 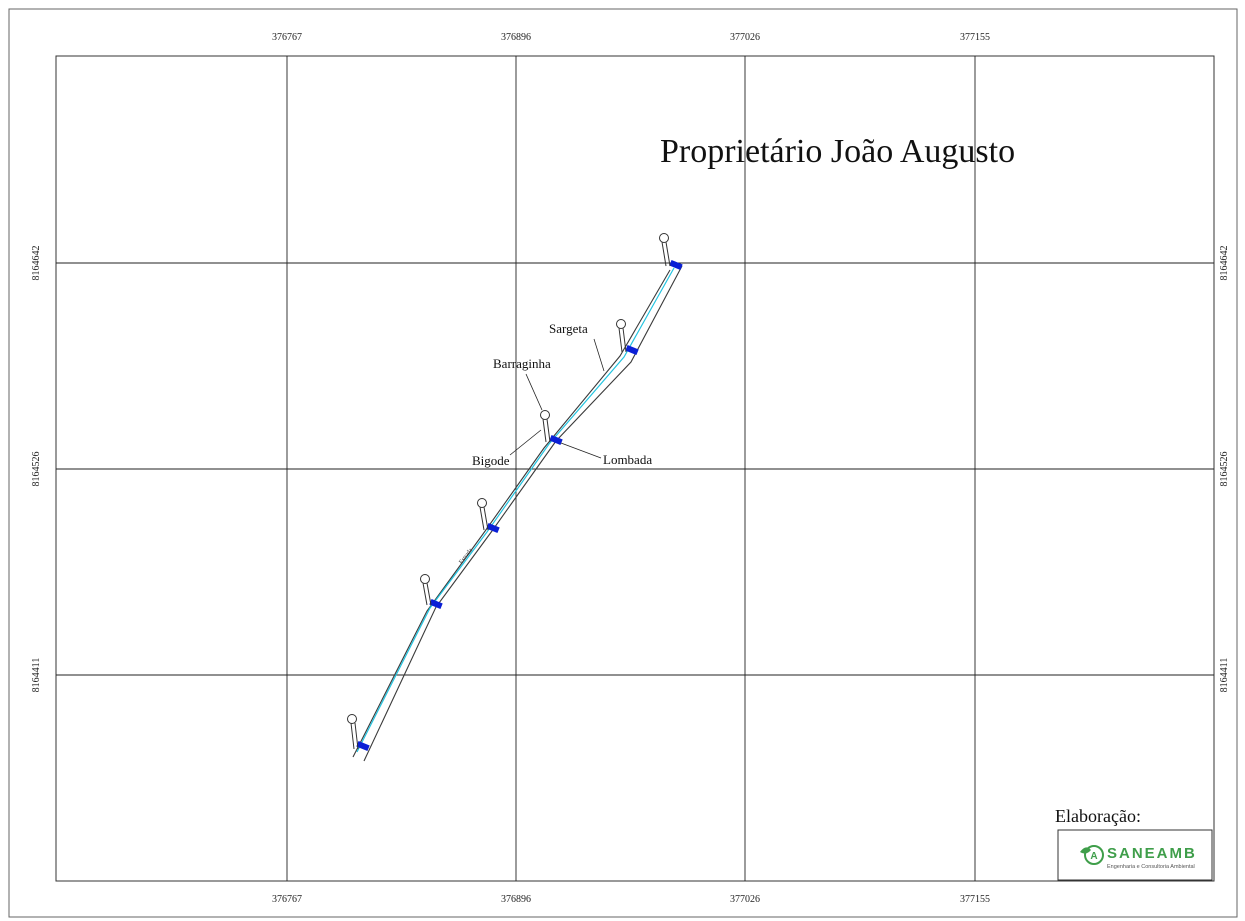 I want to click on road-edge-left, so click(x=511, y=513).